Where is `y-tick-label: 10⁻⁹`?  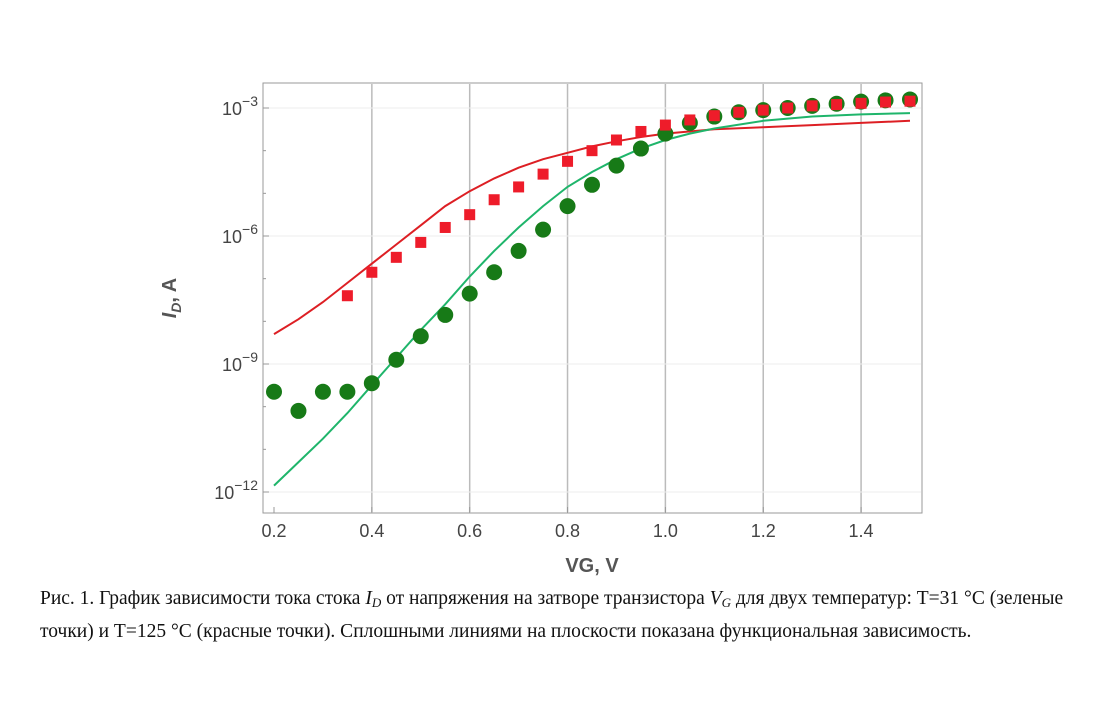
y-tick-label: 10⁻⁹ is located at coordinates (240, 362).